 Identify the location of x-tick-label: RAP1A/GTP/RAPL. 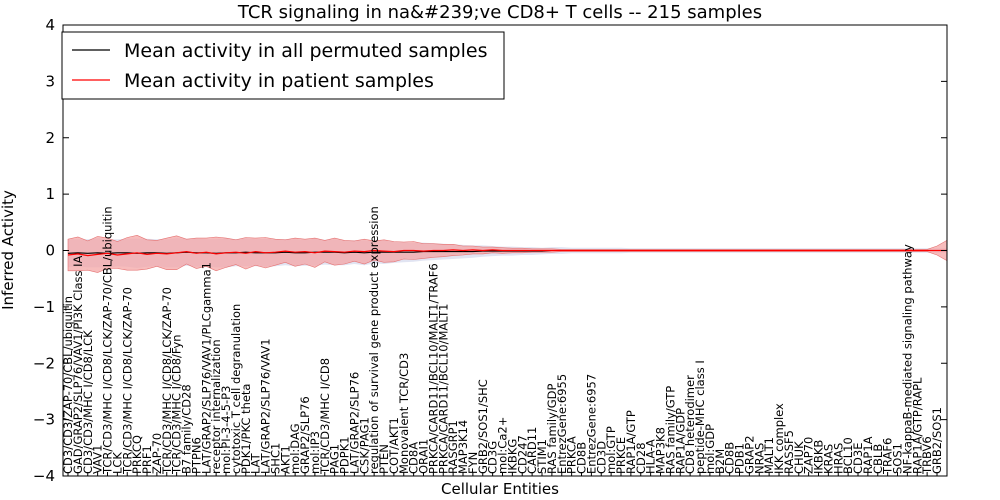
(917, 425).